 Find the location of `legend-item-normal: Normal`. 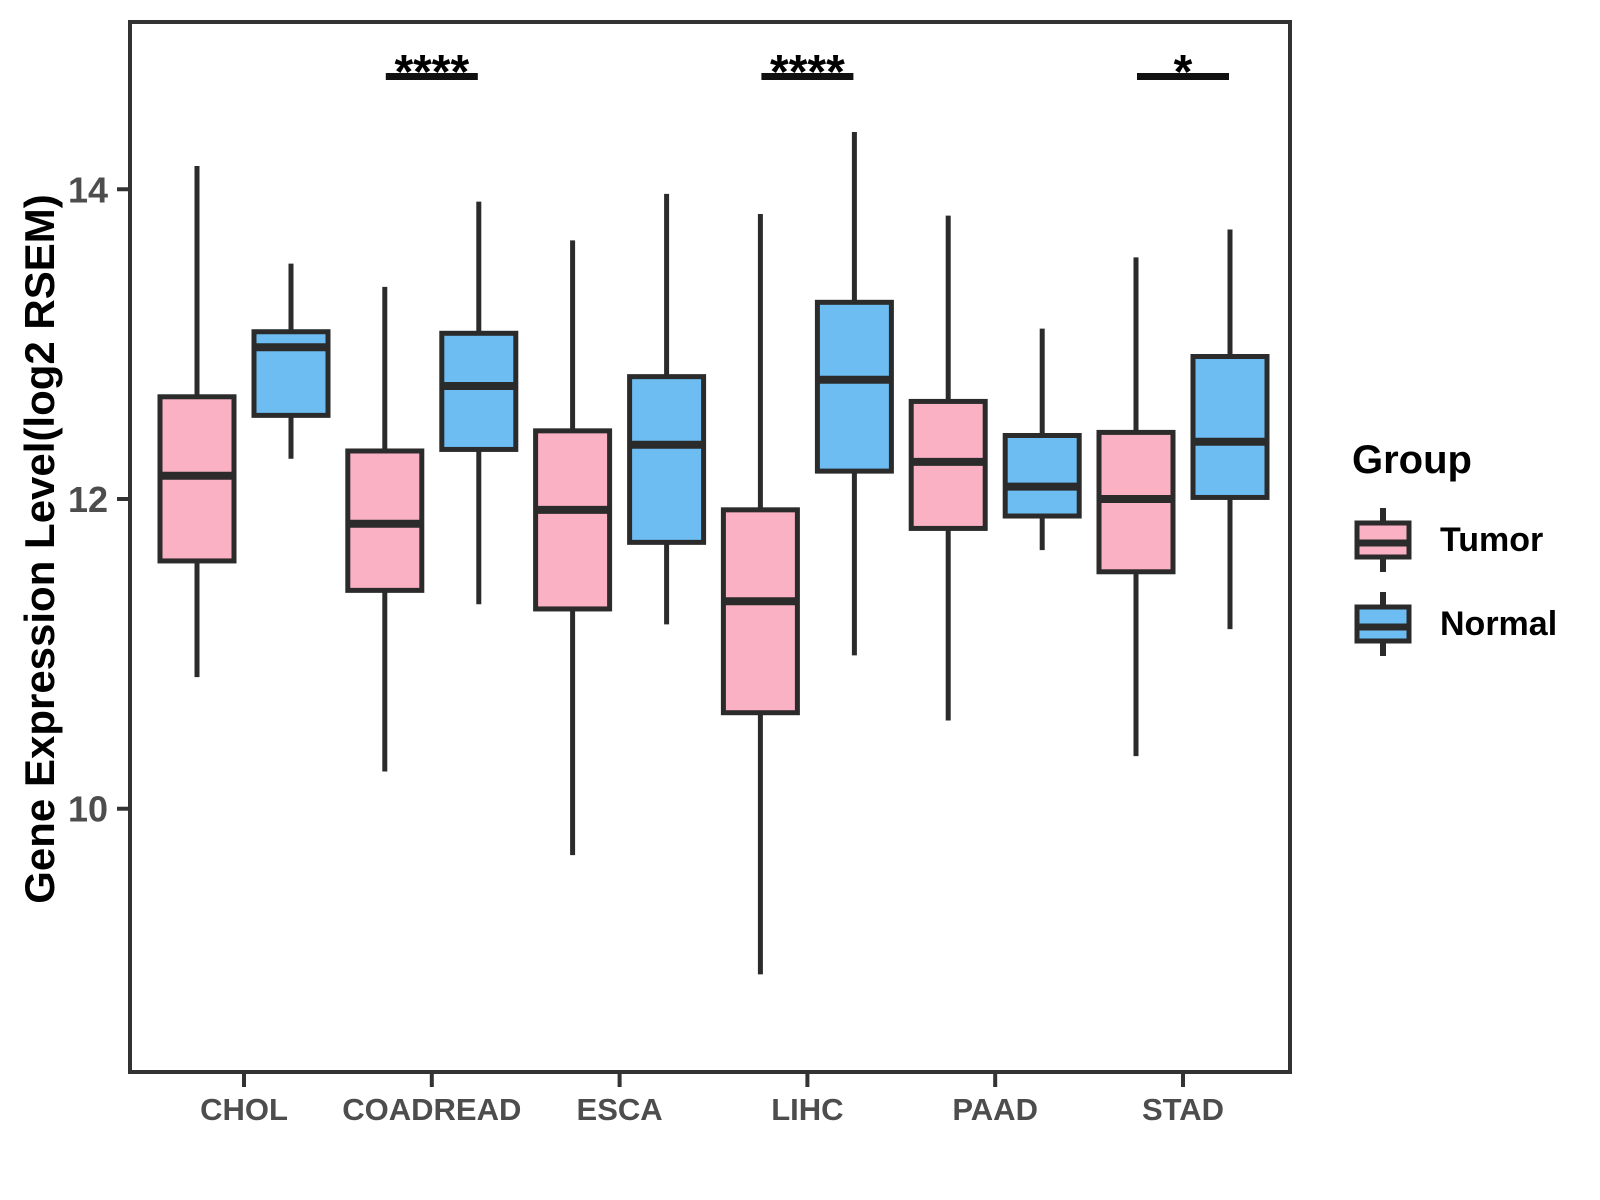

legend-item-normal: Normal is located at coordinates (1454, 624).